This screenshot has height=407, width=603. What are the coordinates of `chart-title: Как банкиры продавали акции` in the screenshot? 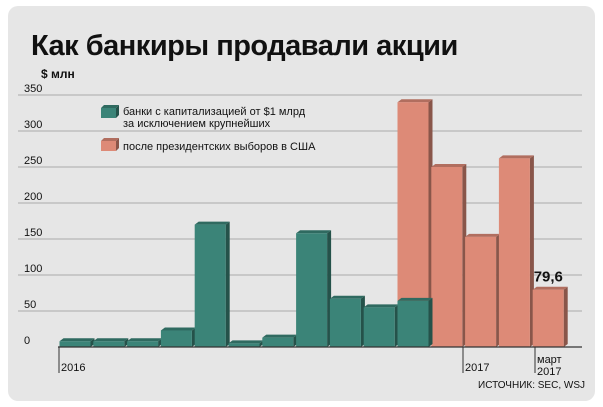 It's located at (244, 46).